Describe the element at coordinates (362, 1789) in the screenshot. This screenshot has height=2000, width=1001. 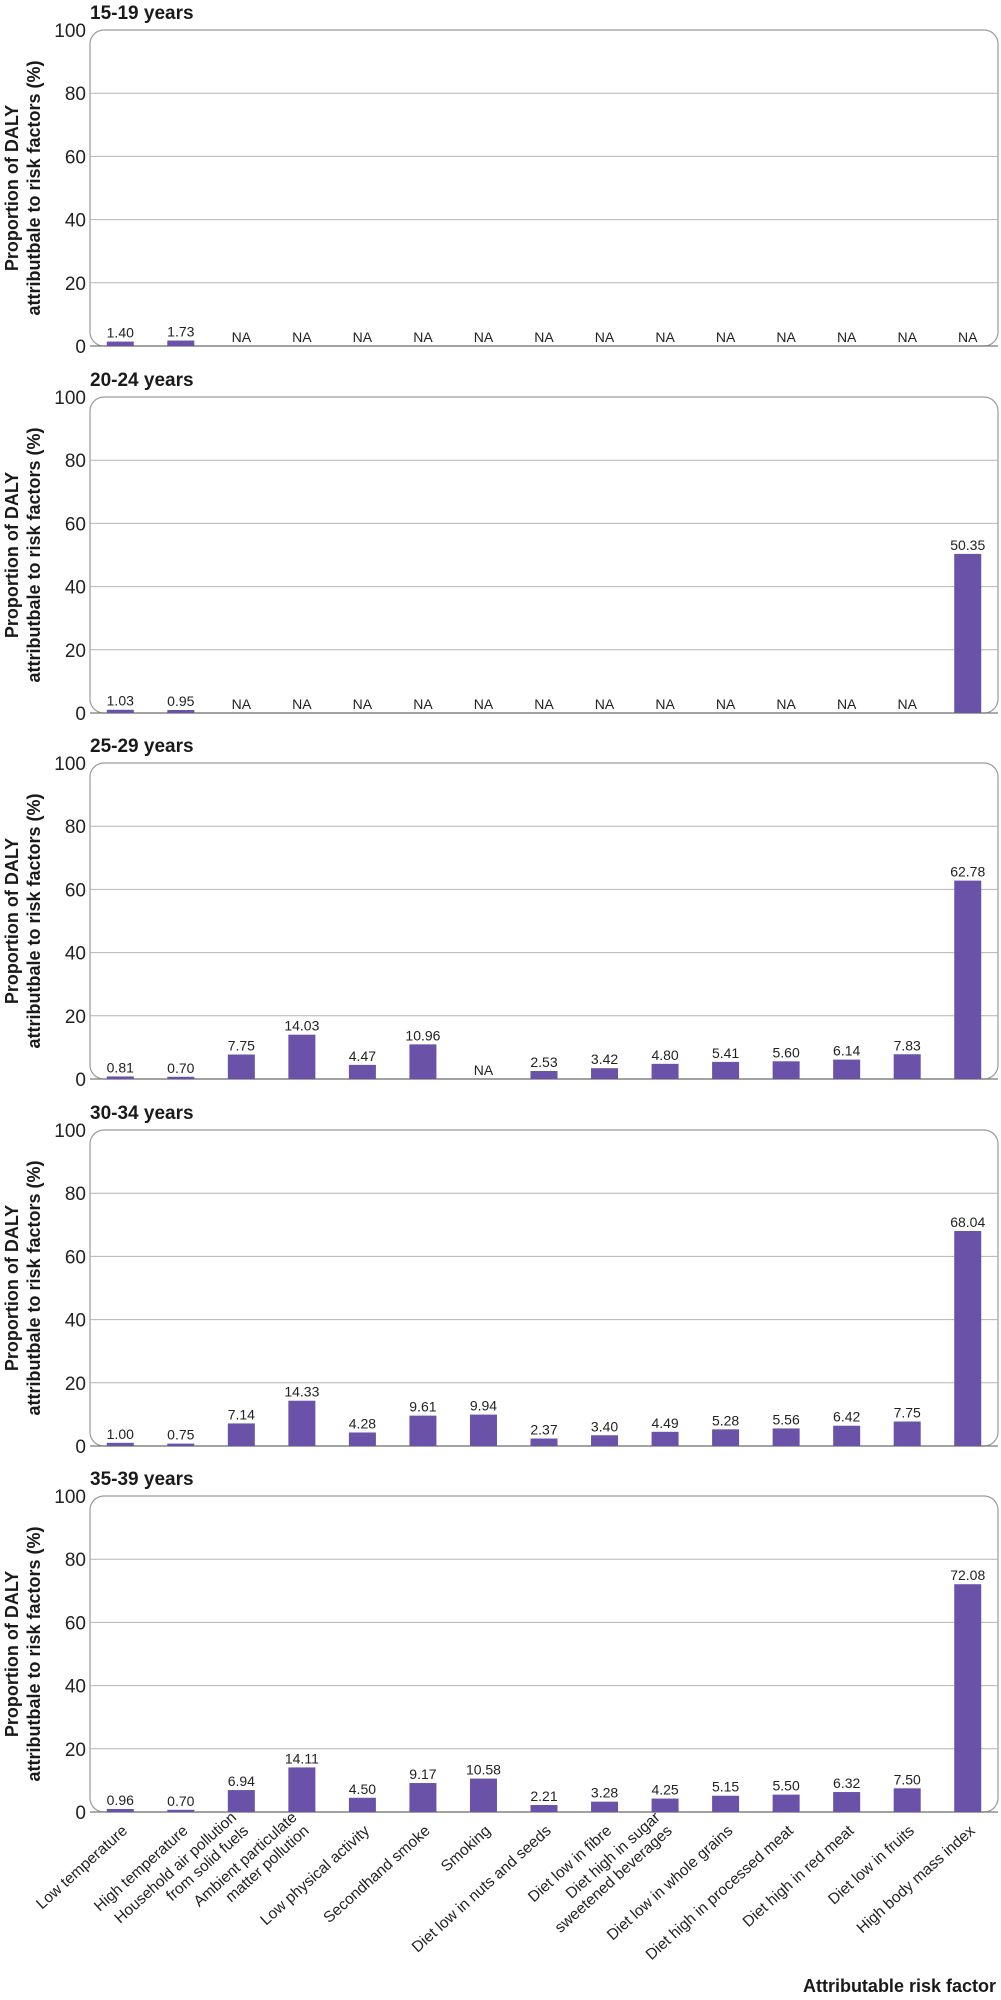
I see `bar-value-label: 4.50` at that location.